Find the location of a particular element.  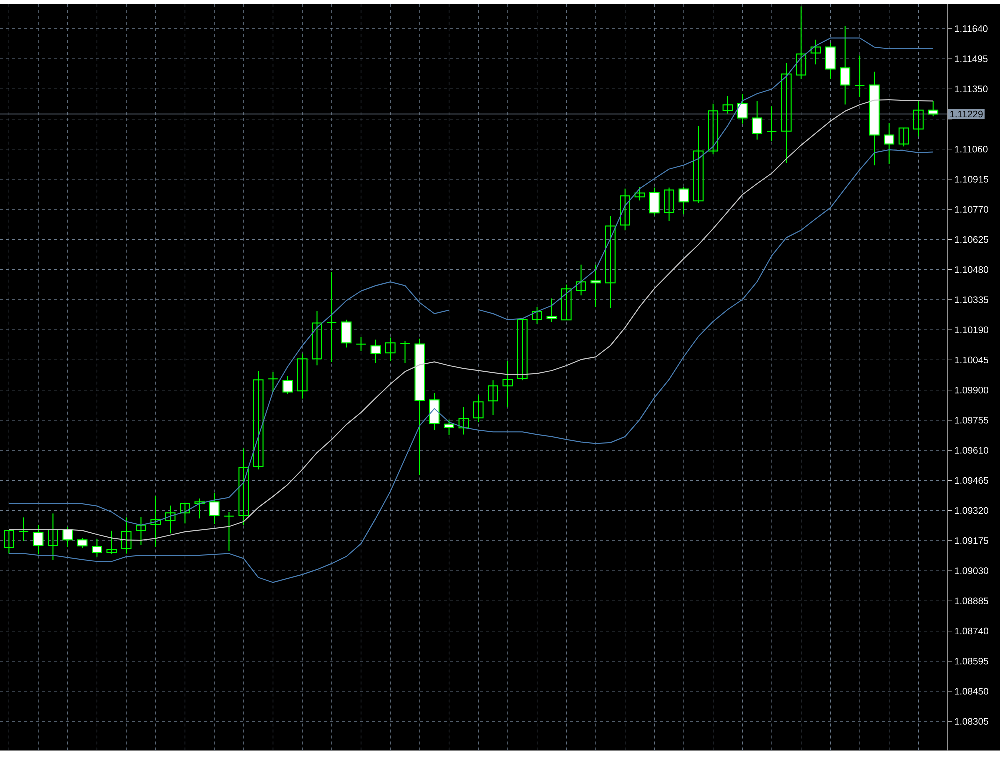

y-tick-label: 1.09610 is located at coordinates (972, 450).